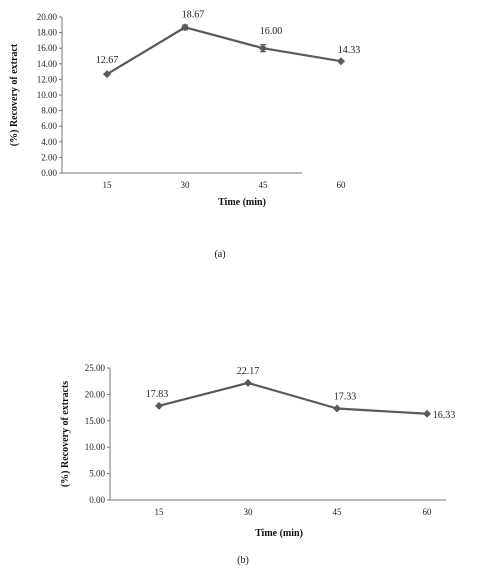 This screenshot has height=580, width=483. What do you see at coordinates (249, 512) in the screenshot?
I see `chart-b-x-tick-label: 30` at bounding box center [249, 512].